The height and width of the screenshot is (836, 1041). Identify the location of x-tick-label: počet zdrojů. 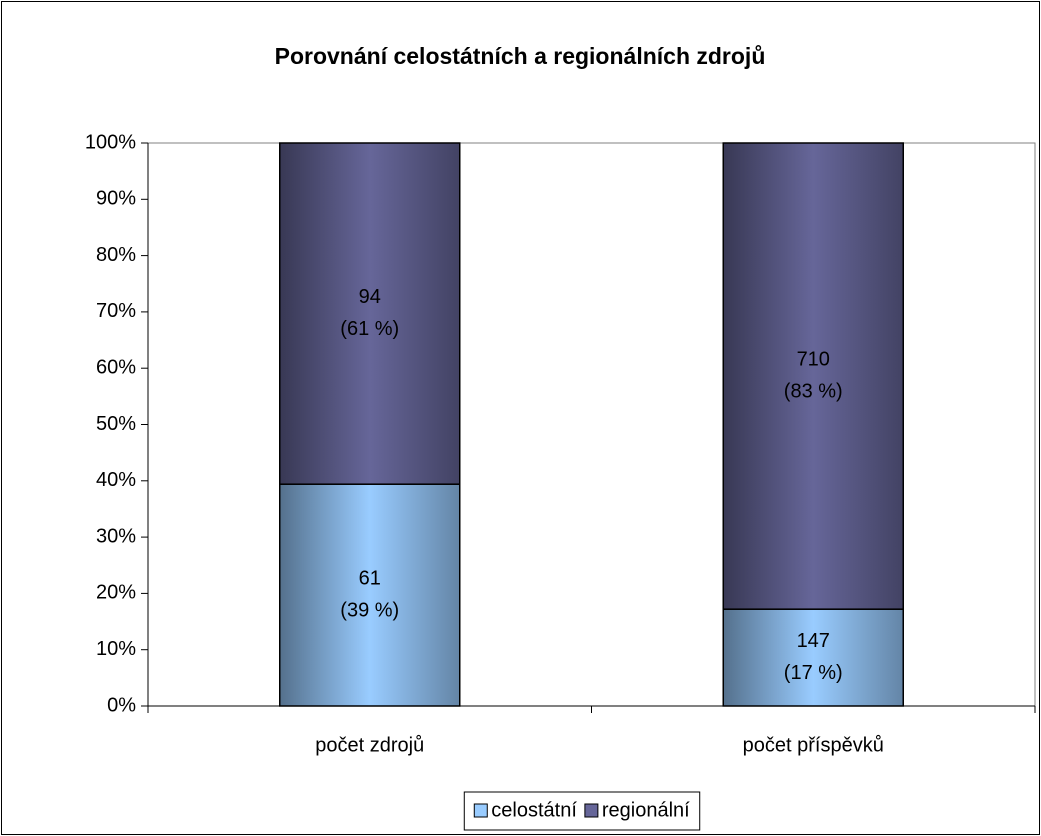
(369, 745).